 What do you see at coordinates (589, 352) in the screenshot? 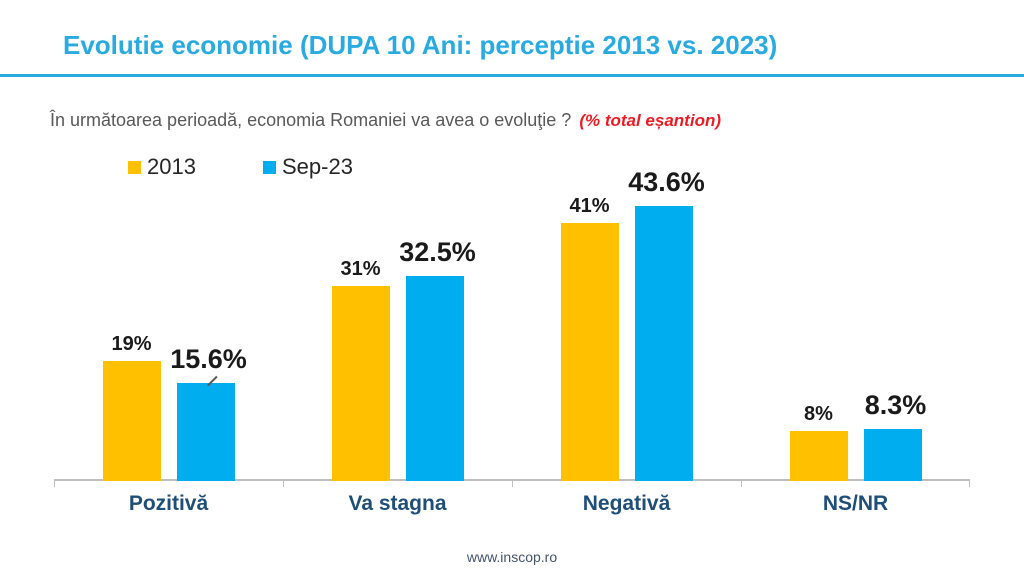
I see `bar-2013-negativa` at bounding box center [589, 352].